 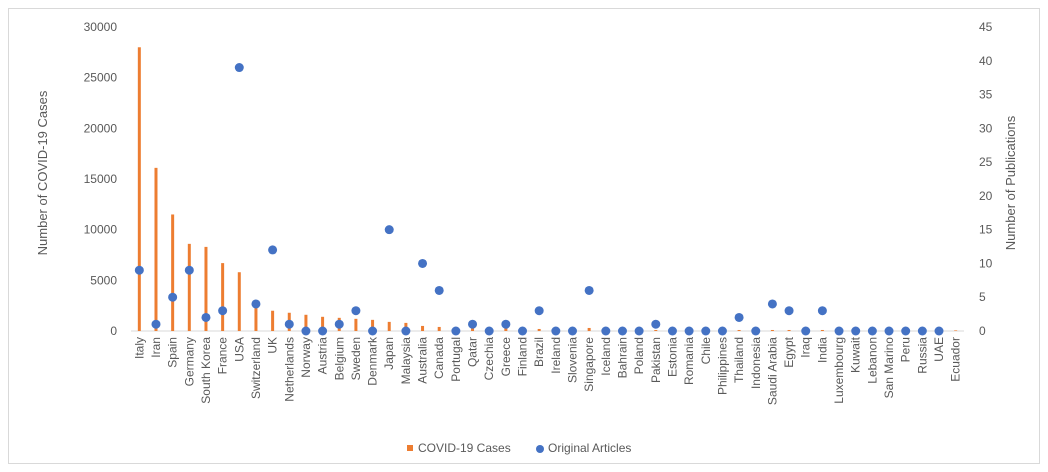 I want to click on y2-tick-label: 45, so click(x=986, y=27).